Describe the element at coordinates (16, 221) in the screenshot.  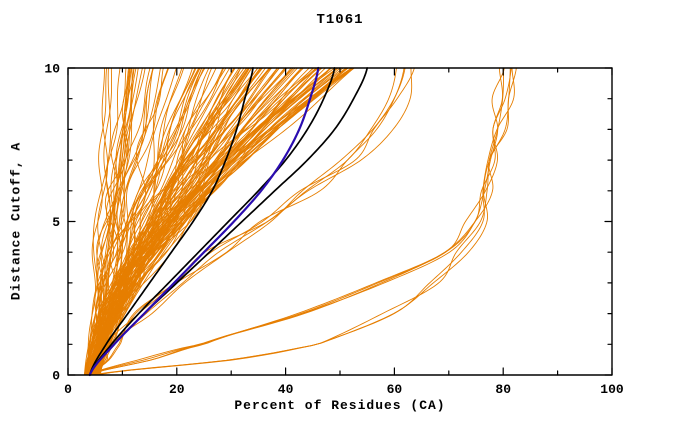
I see `y-axis-label-text: Distance Cutoff, A` at that location.